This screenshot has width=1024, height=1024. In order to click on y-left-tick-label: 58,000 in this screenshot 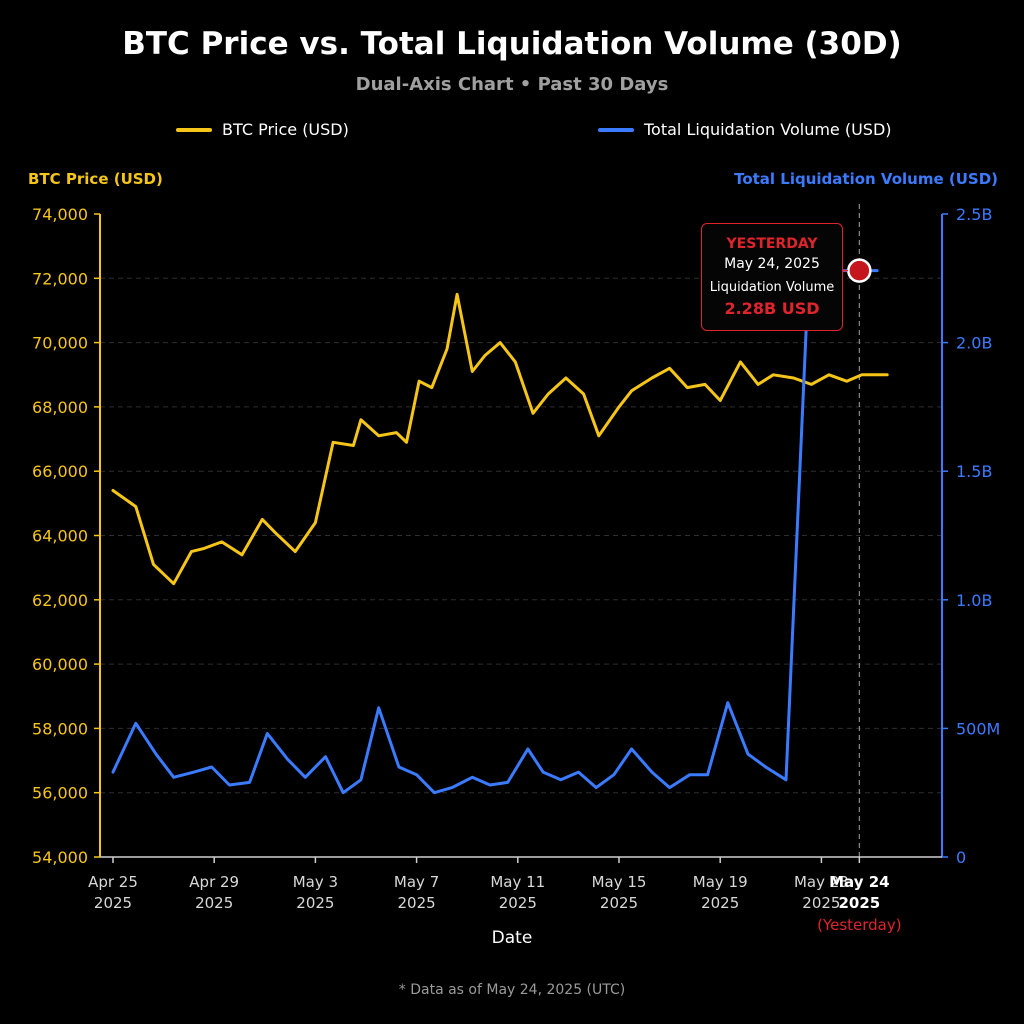, I will do `click(60, 728)`.